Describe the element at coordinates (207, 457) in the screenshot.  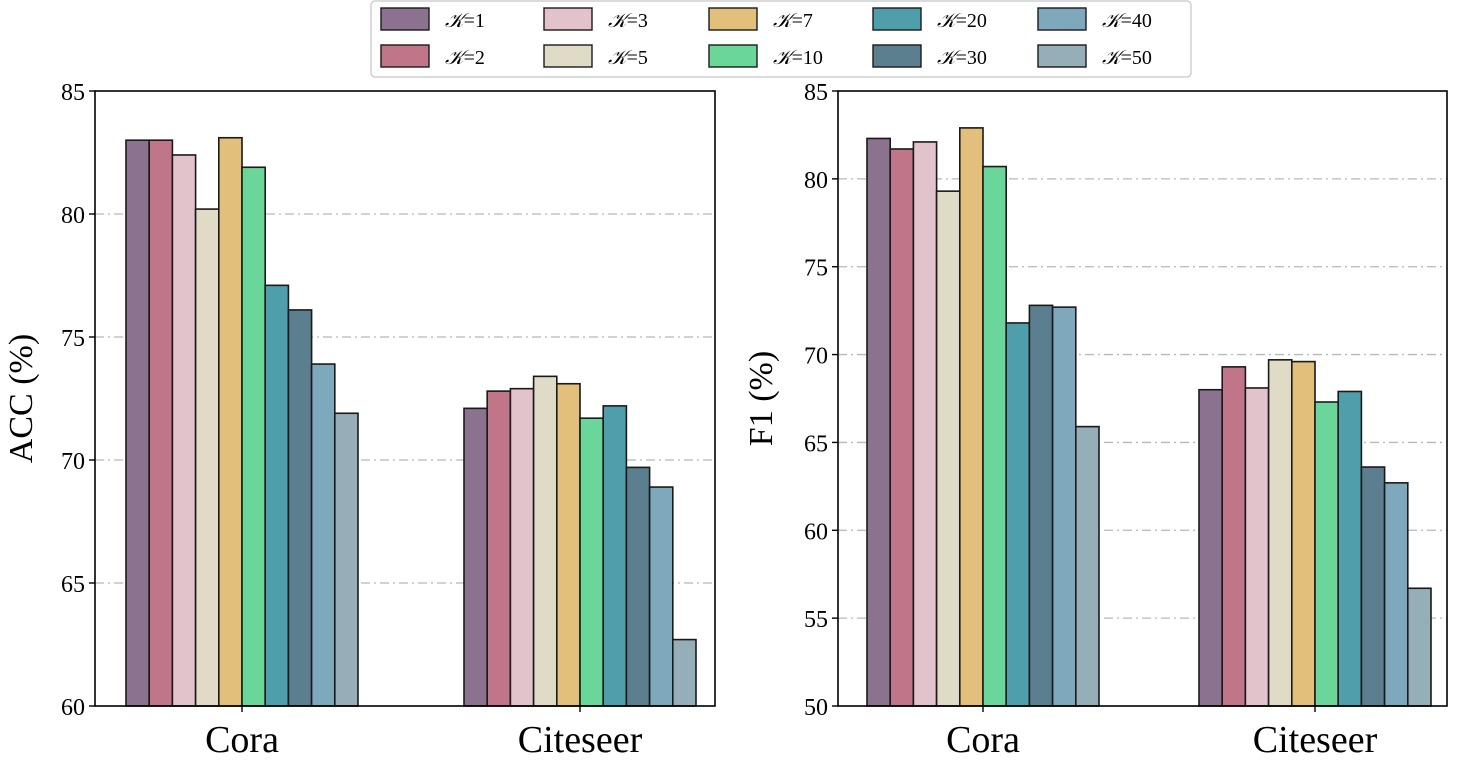
I see `acc-bar-cora-k5` at that location.